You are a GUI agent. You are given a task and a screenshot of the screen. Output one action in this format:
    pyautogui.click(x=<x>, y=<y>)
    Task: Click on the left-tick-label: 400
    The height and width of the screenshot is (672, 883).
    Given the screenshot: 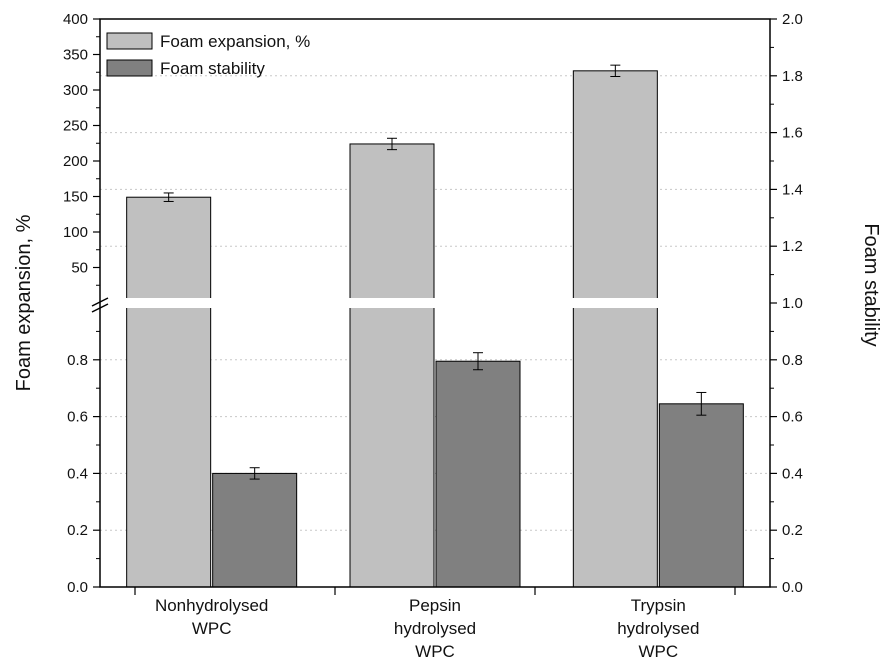 What is the action you would take?
    pyautogui.click(x=75, y=19)
    